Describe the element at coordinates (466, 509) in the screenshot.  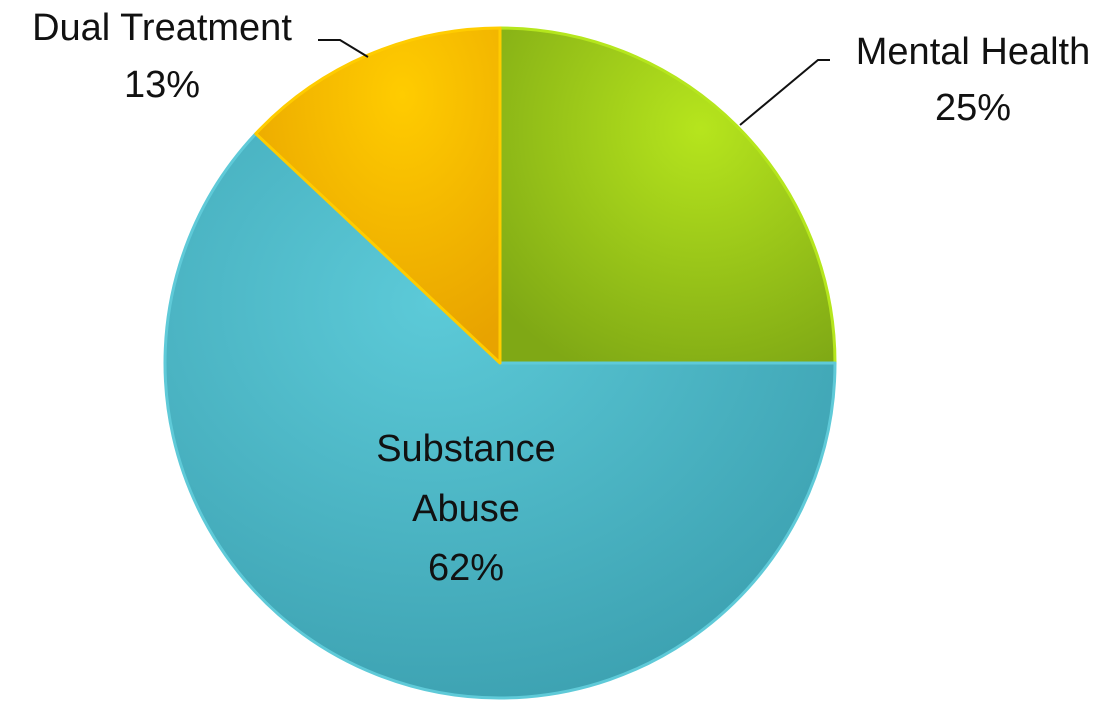
I see `slice-label-substance-abuse-line2: Abuse` at that location.